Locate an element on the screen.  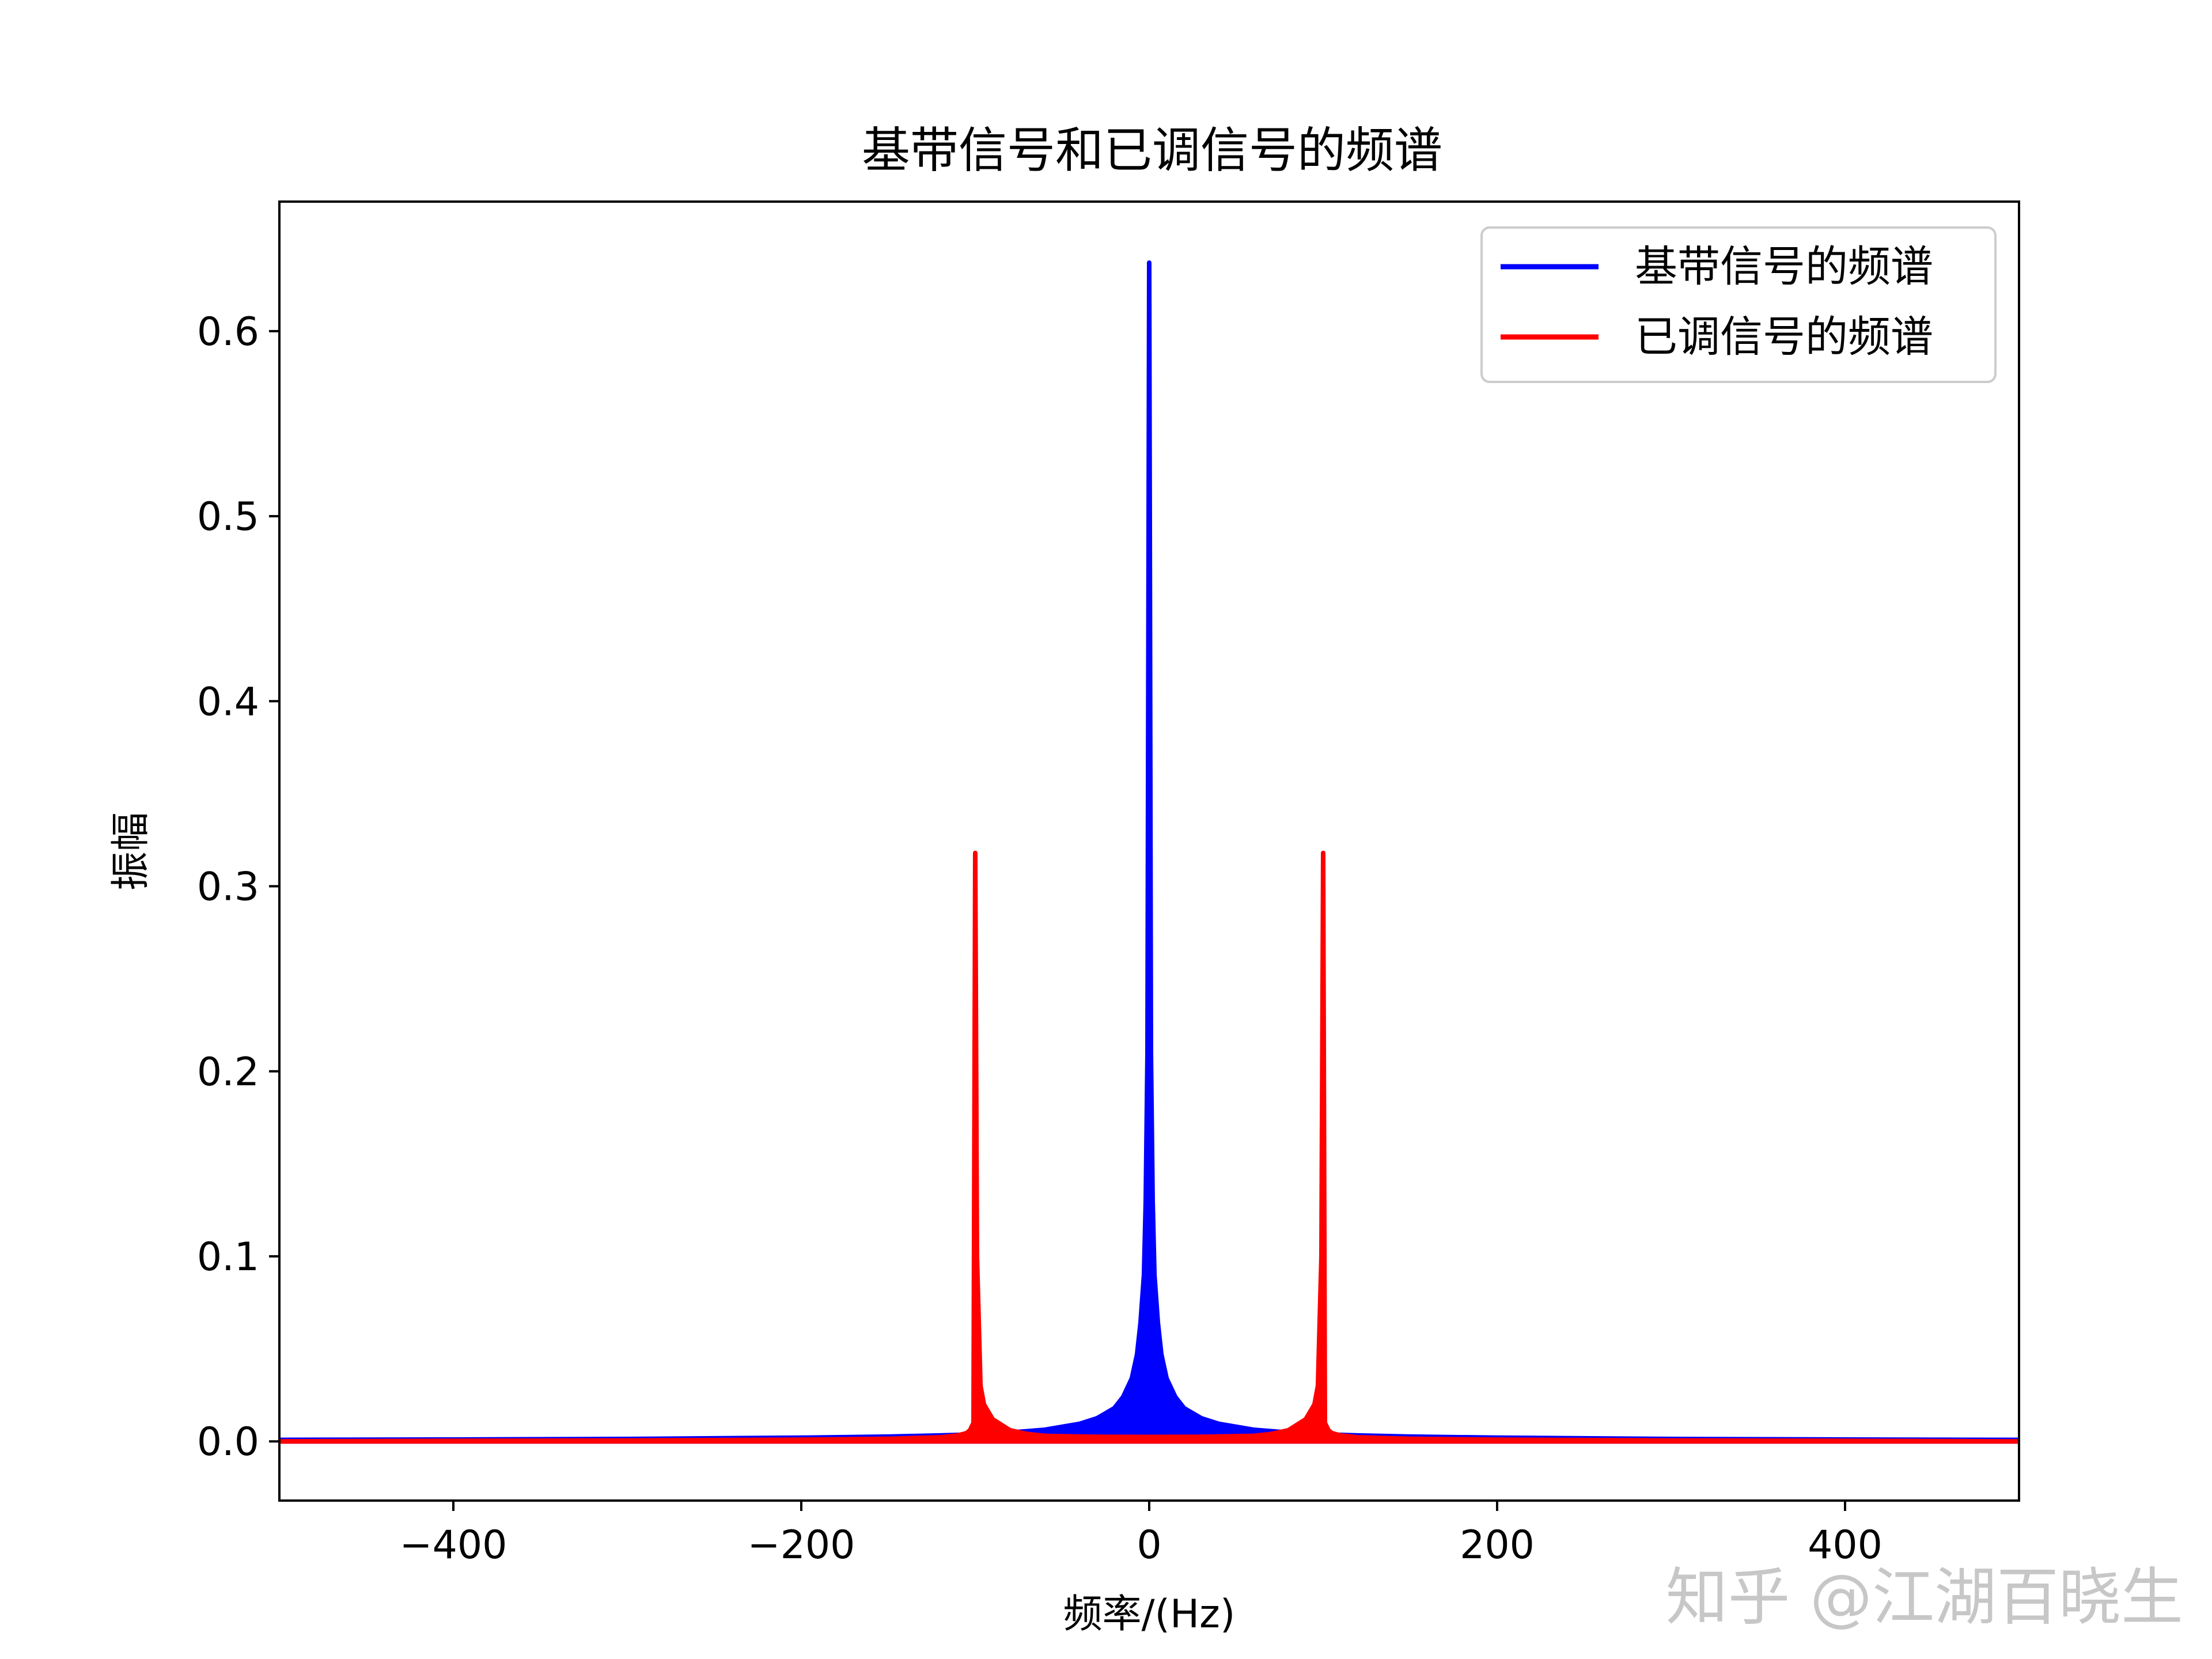
y-tick-label: 0.5 is located at coordinates (228, 517).